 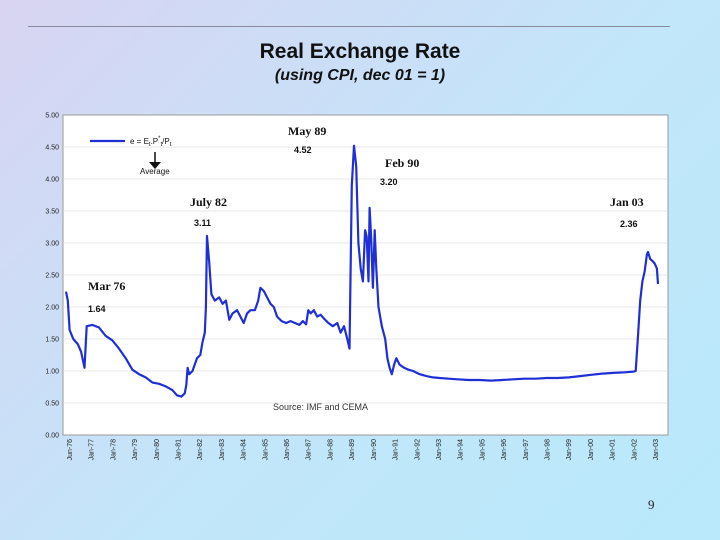 What do you see at coordinates (52, 148) in the screenshot?
I see `y-tick-label: 4.50` at bounding box center [52, 148].